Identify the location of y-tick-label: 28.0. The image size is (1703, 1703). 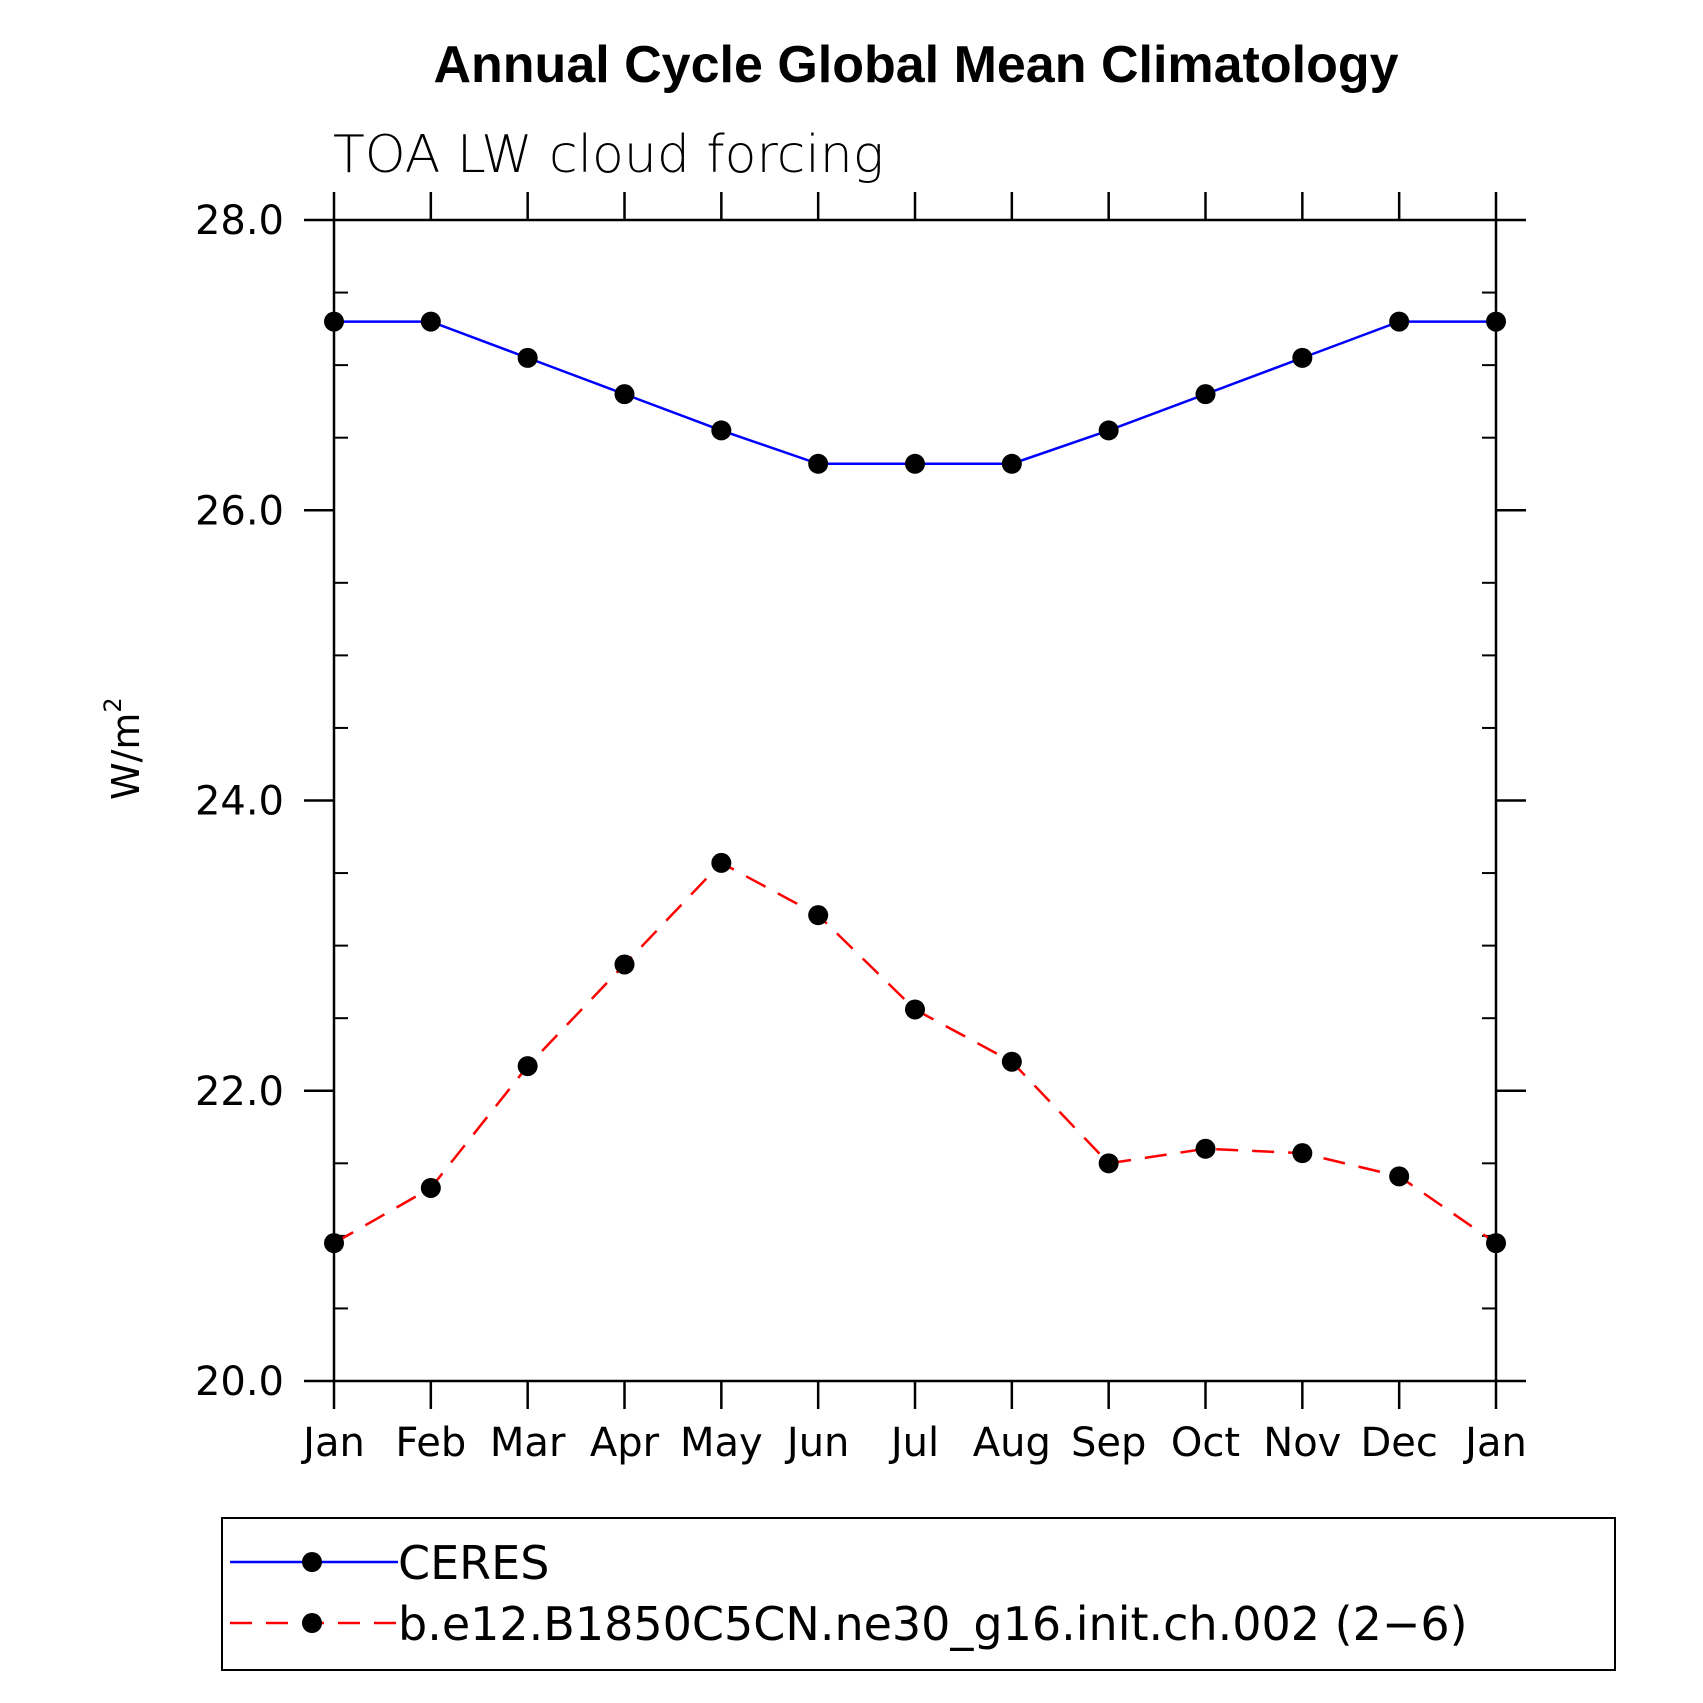
(239, 221).